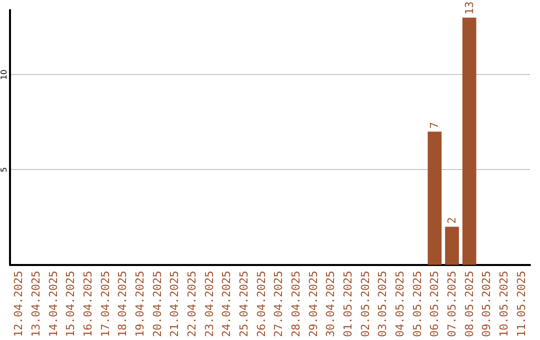 The image size is (540, 340). What do you see at coordinates (348, 304) in the screenshot?
I see `x-tick-label: 01.05.2025` at bounding box center [348, 304].